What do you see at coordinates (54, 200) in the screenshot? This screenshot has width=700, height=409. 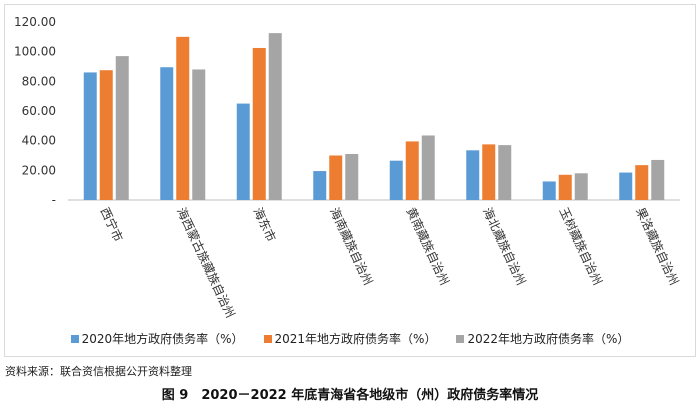 I see `y-tick-label: -` at bounding box center [54, 200].